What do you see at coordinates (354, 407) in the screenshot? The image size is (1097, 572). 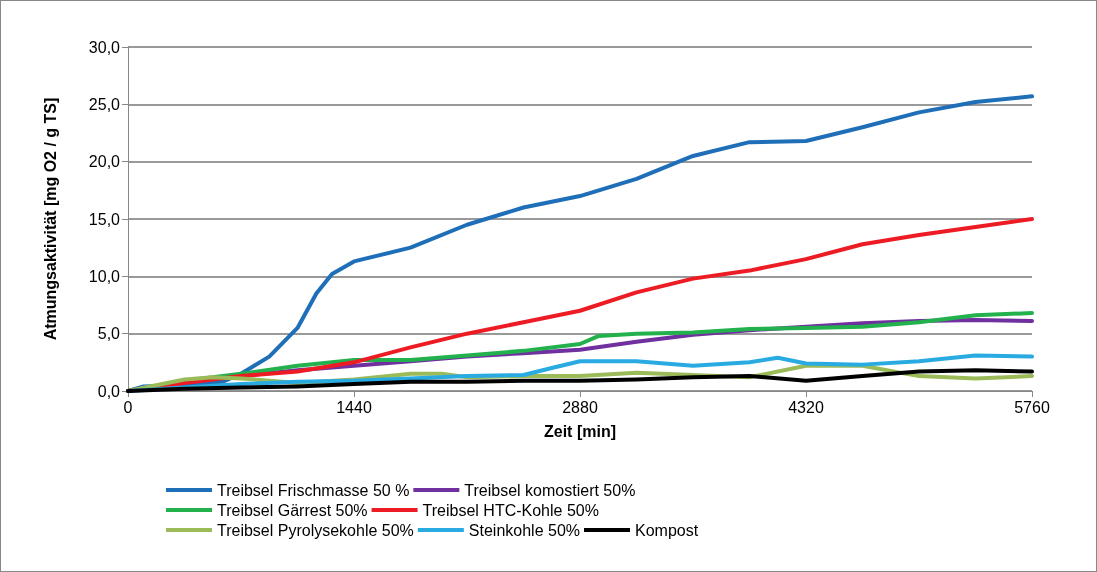 I see `x-tick-label: 1440` at bounding box center [354, 407].